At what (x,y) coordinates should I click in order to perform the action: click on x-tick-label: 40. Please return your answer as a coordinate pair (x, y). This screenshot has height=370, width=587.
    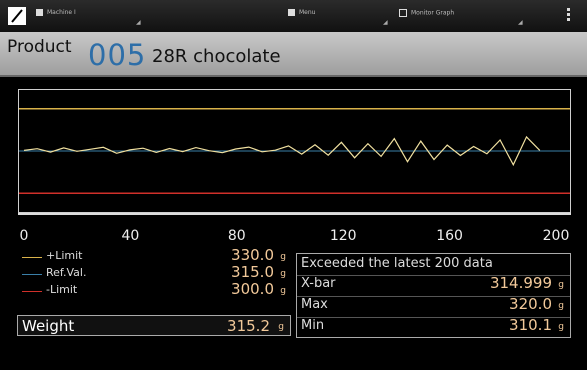
    Looking at the image, I should click on (130, 236).